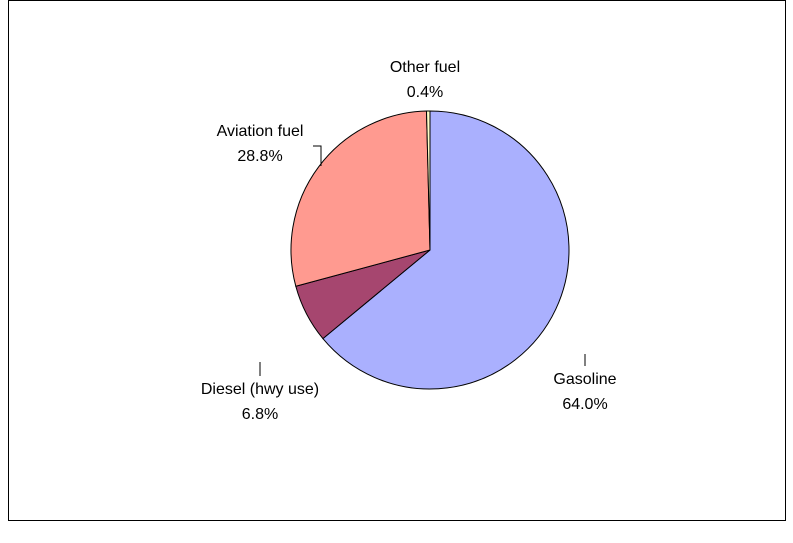 This screenshot has height=543, width=793. What do you see at coordinates (260, 131) in the screenshot?
I see `slice-label-name: Aviation fuel` at bounding box center [260, 131].